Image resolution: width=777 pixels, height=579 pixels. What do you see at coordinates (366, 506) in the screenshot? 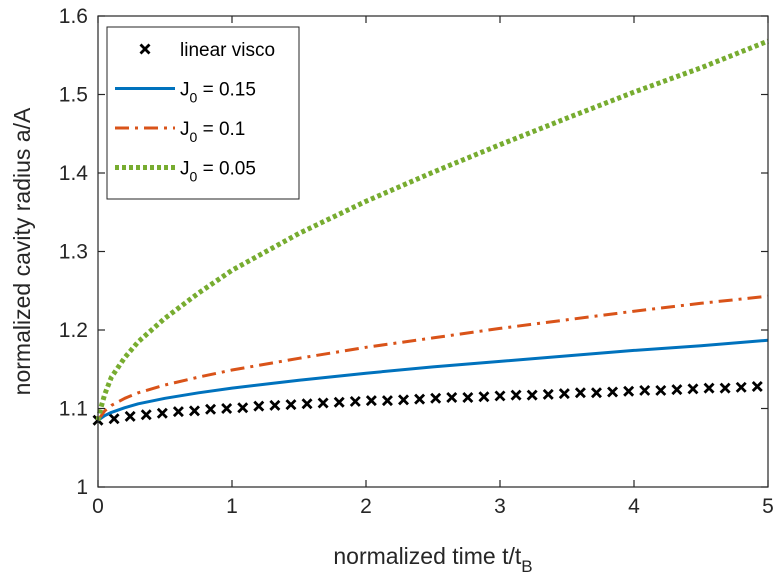
I see `x-tick-label: 2` at bounding box center [366, 506].